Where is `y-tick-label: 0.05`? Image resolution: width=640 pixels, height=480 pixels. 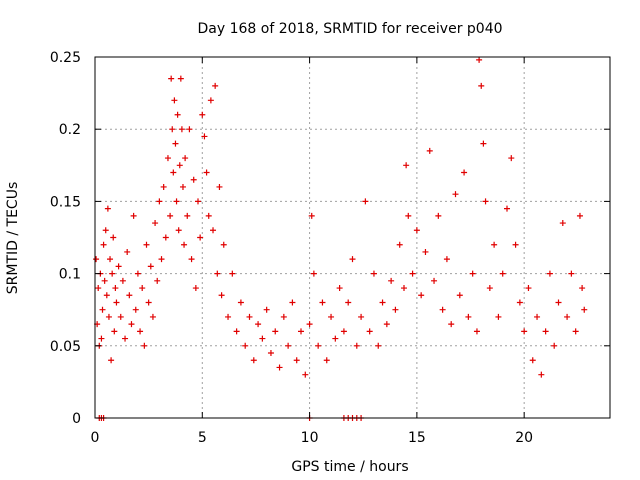 y-tick-label: 0.05 is located at coordinates (65, 347).